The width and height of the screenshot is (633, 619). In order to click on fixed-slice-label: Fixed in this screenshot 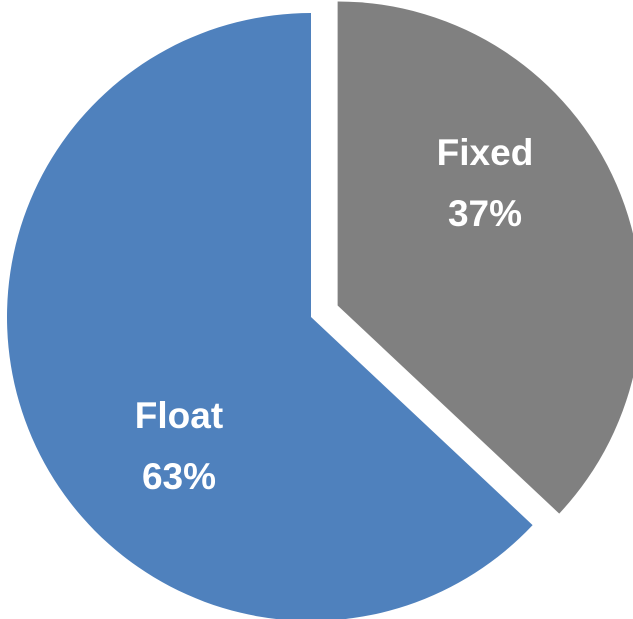, I will do `click(485, 152)`.